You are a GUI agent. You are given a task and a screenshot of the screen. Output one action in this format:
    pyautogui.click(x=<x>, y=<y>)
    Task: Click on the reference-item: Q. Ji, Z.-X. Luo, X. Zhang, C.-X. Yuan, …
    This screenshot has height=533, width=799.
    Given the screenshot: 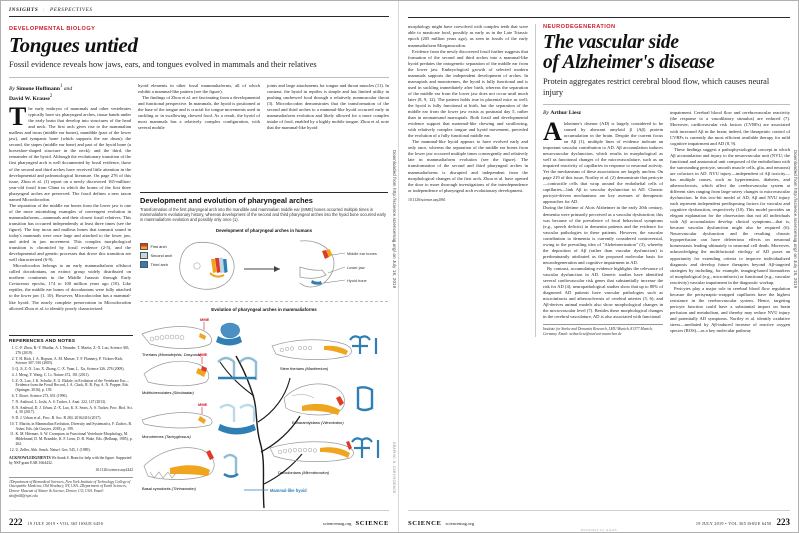 What is the action you would take?
    pyautogui.click(x=75, y=369)
    